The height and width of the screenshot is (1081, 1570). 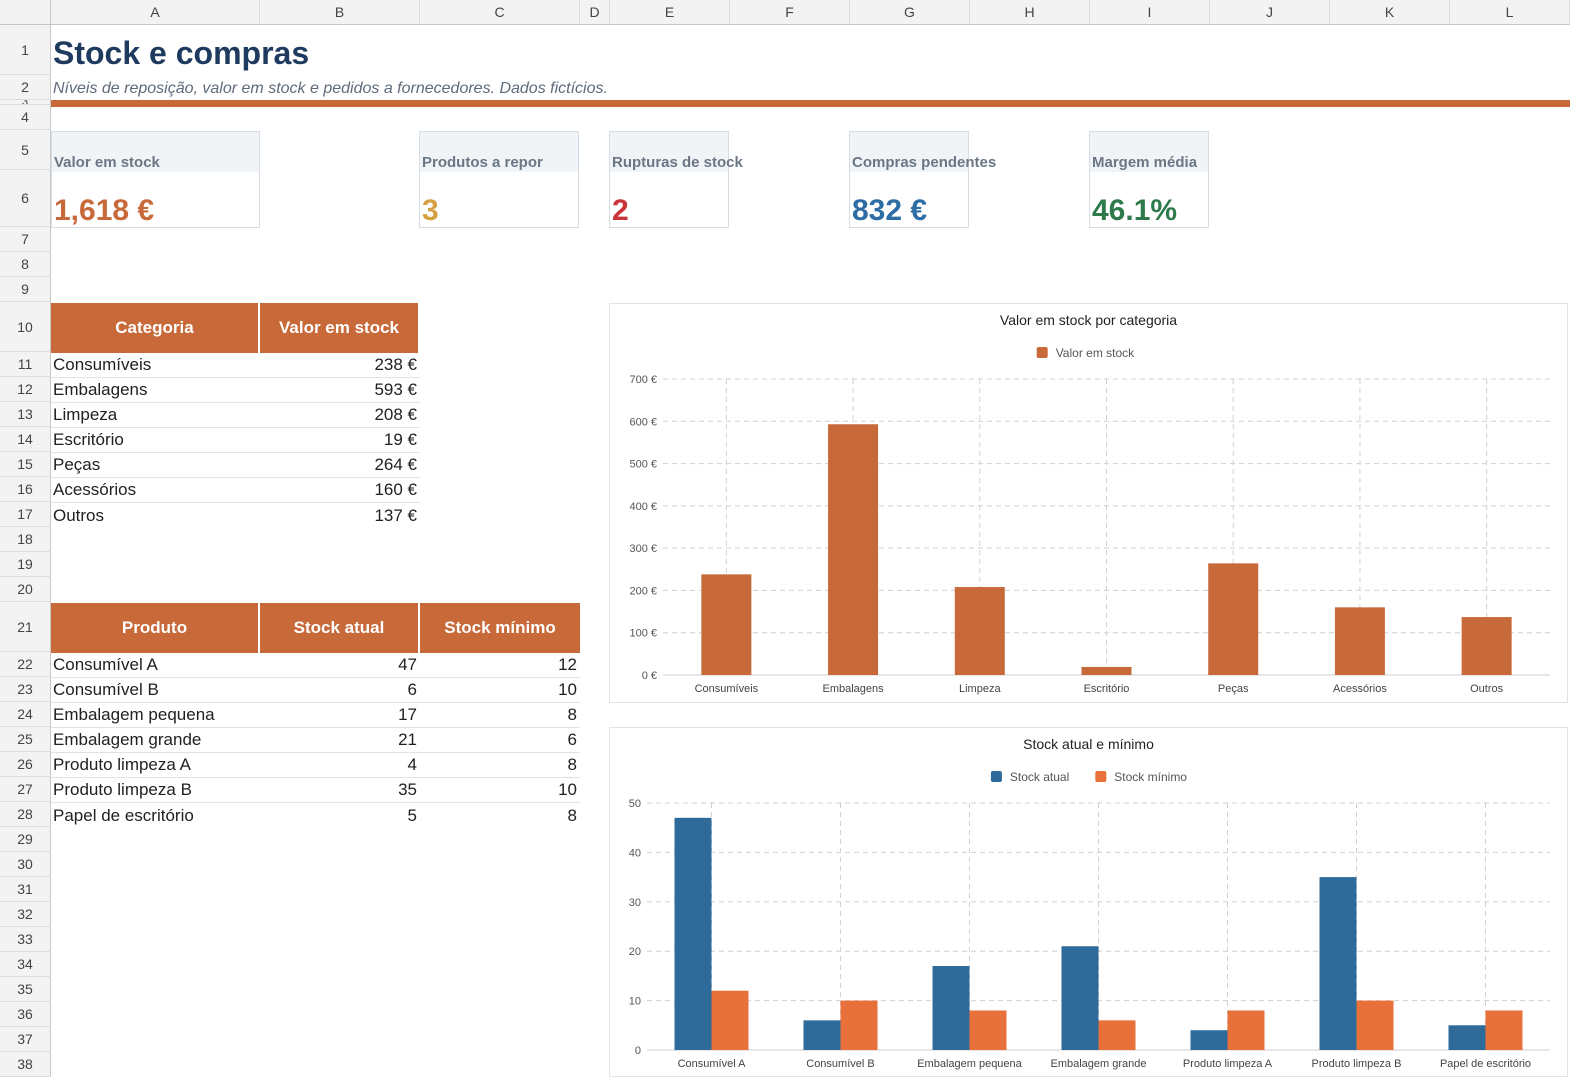 I want to click on product-header-cell: Produto, so click(x=155, y=628).